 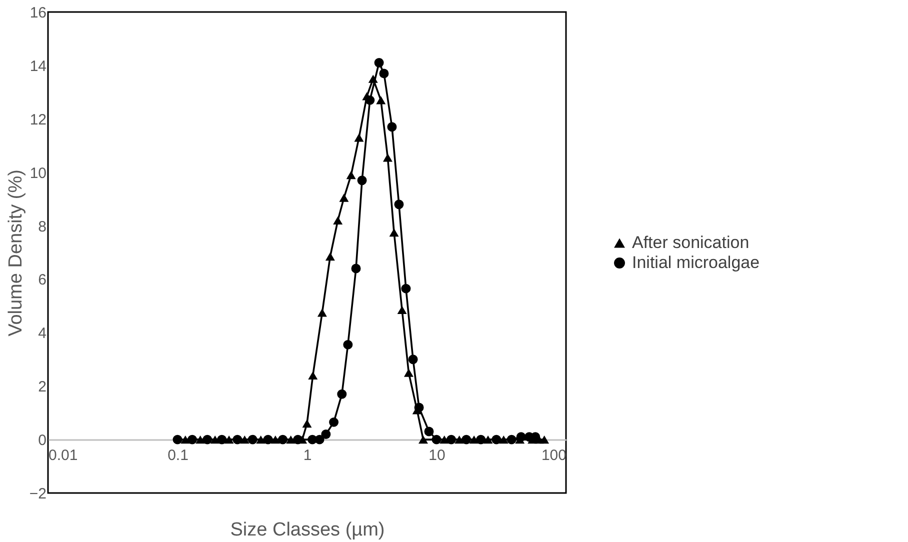 What do you see at coordinates (42, 441) in the screenshot?
I see `y-tick-label: 0` at bounding box center [42, 441].